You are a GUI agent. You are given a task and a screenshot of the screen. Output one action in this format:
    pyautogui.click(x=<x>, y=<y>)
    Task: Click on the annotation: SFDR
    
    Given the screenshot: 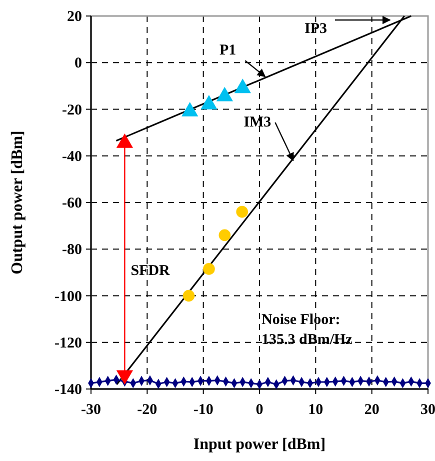 What is the action you would take?
    pyautogui.click(x=150, y=270)
    